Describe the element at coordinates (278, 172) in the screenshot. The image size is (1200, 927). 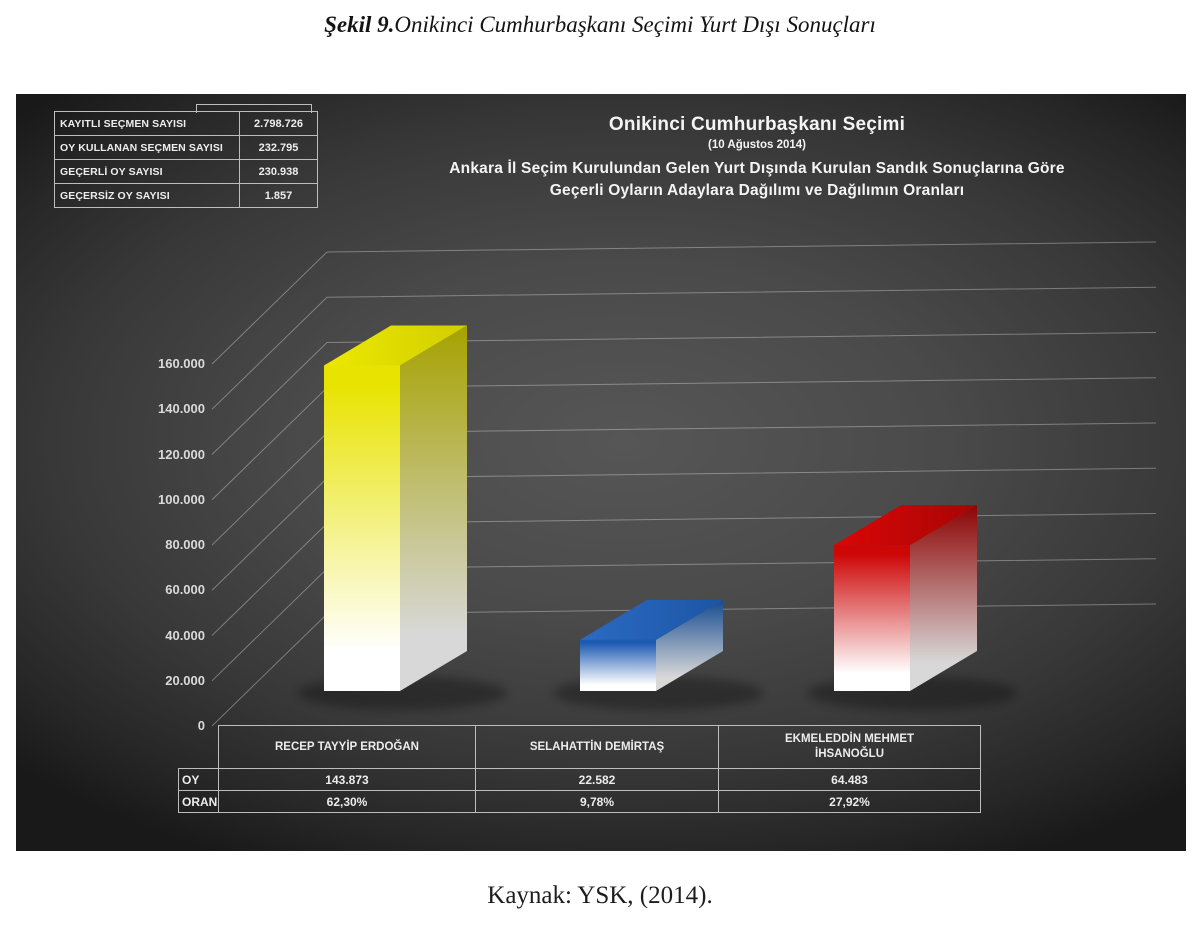
I see `stat-value: 230.938` at that location.